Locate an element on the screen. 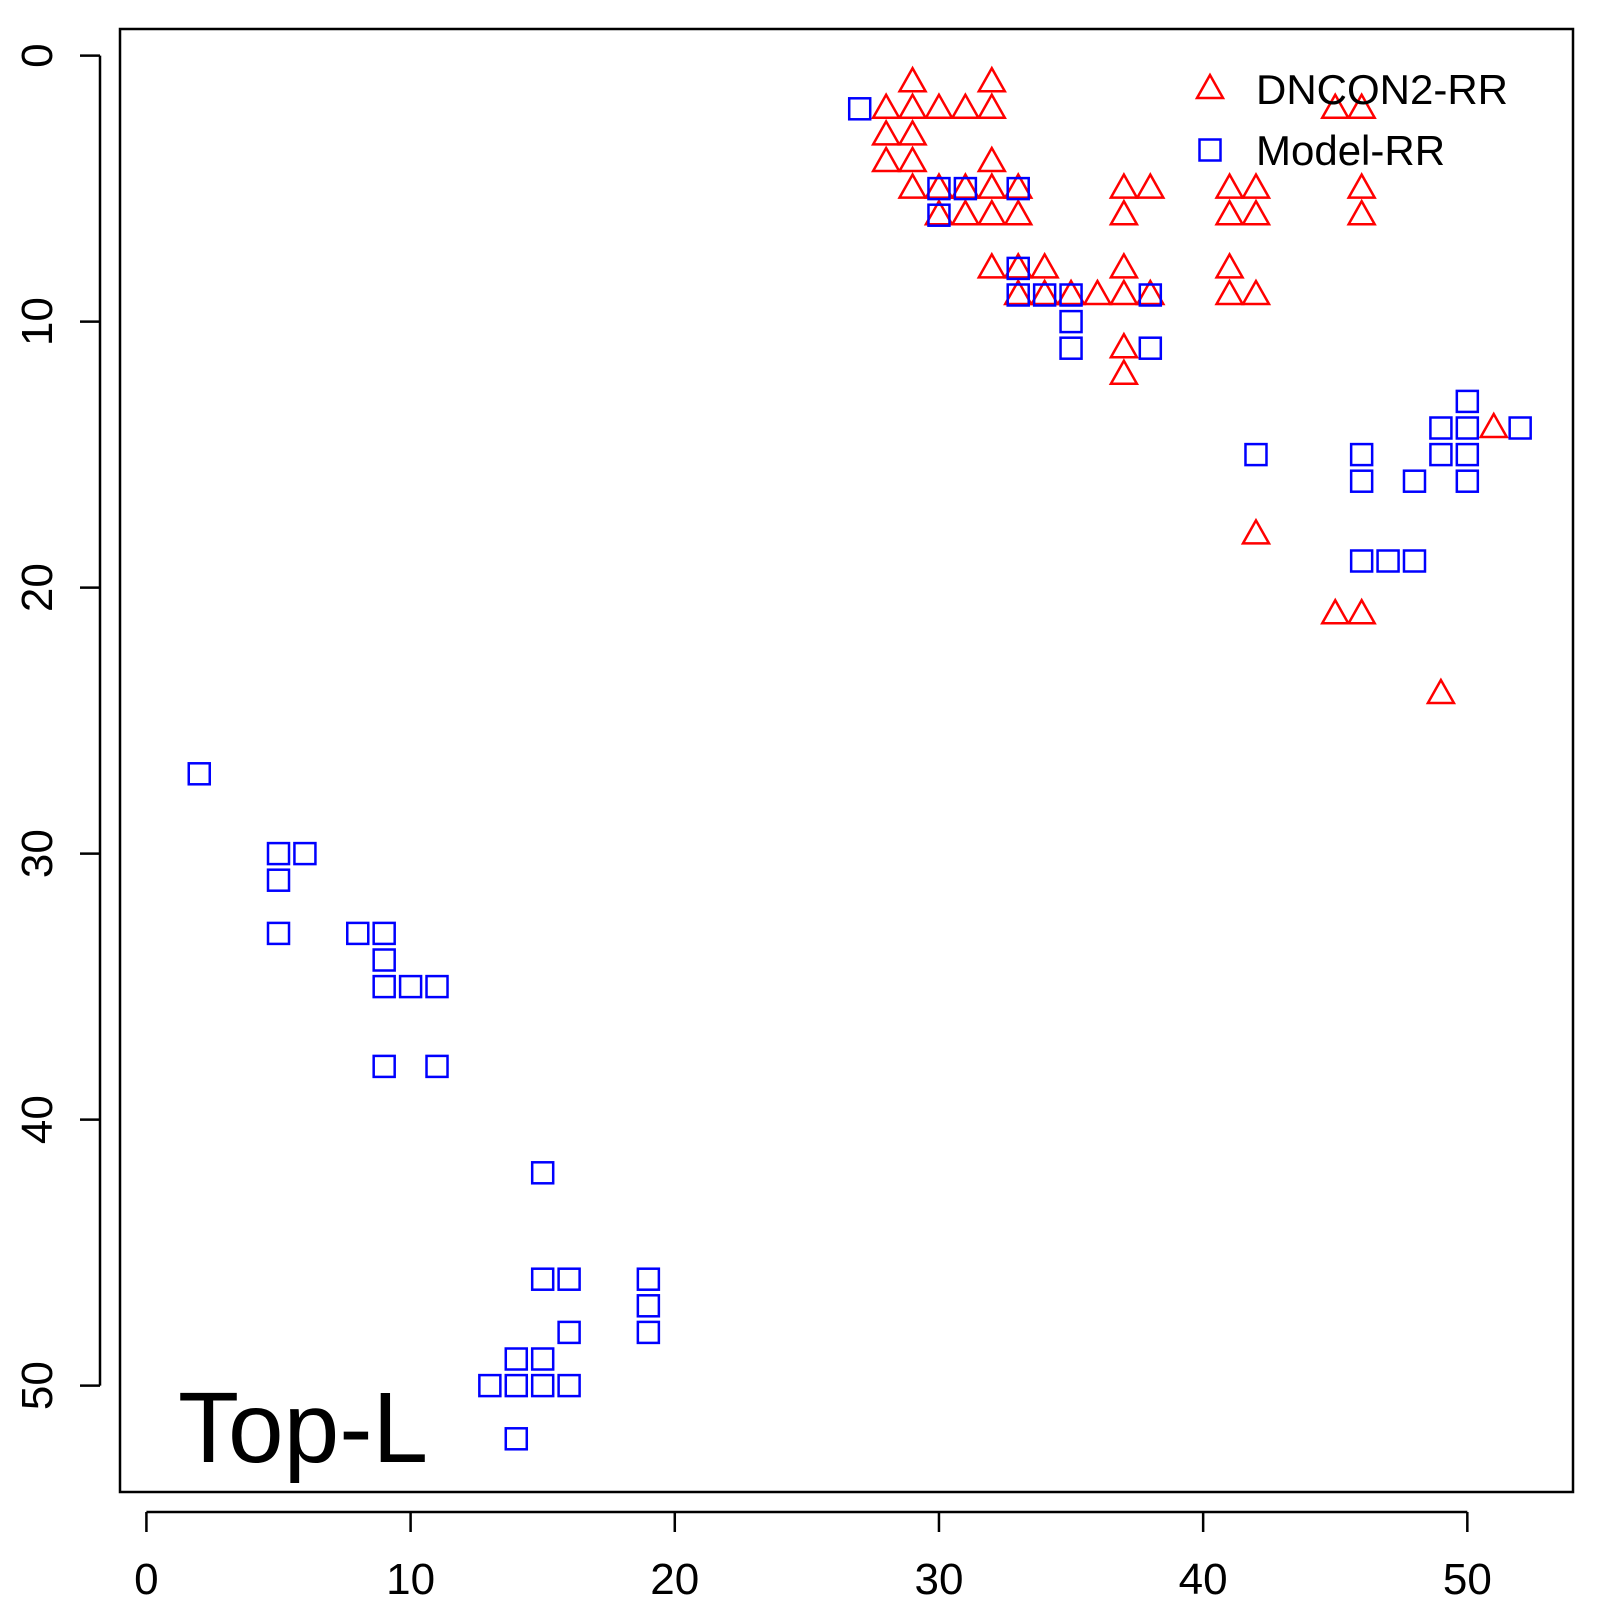  y-tick-label: 10 is located at coordinates (37, 321).